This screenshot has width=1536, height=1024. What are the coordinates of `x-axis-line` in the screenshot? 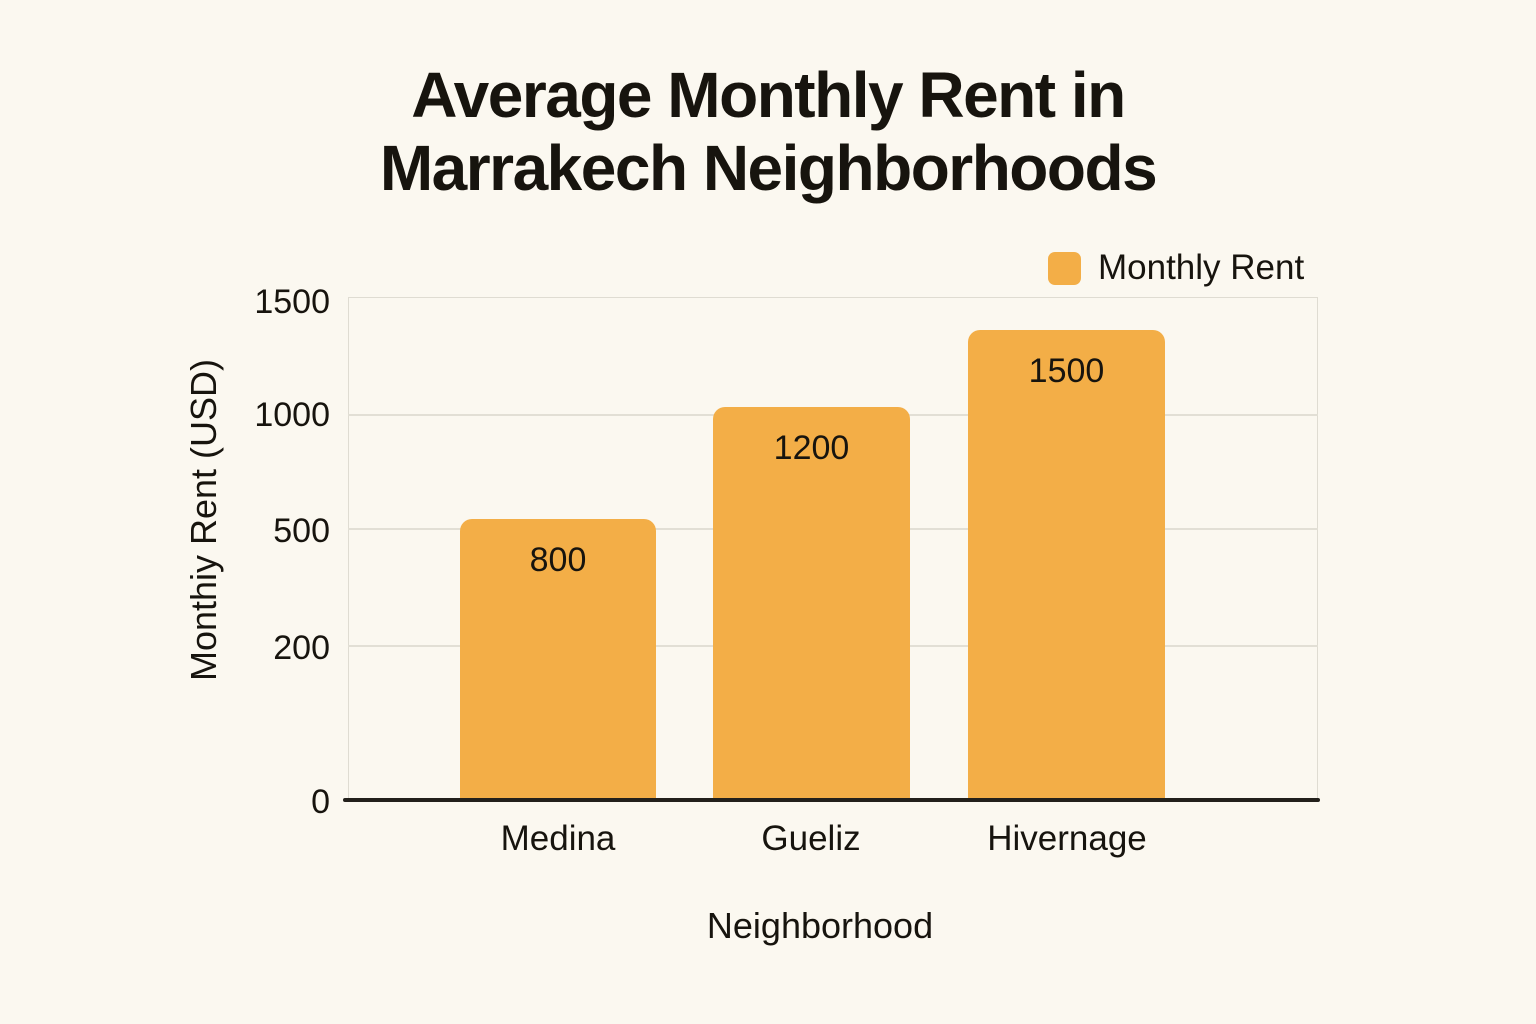 It's located at (831, 800).